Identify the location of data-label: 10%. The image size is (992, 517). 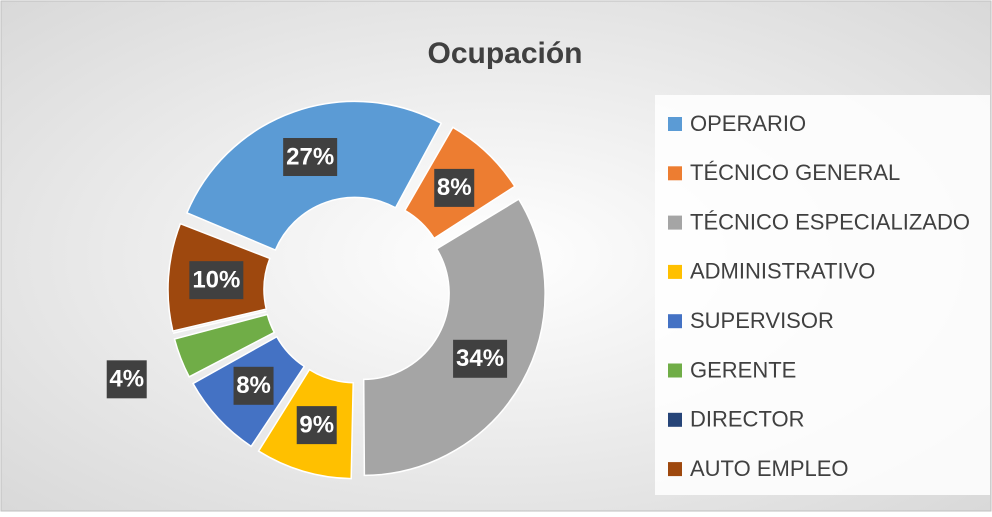
(216, 280).